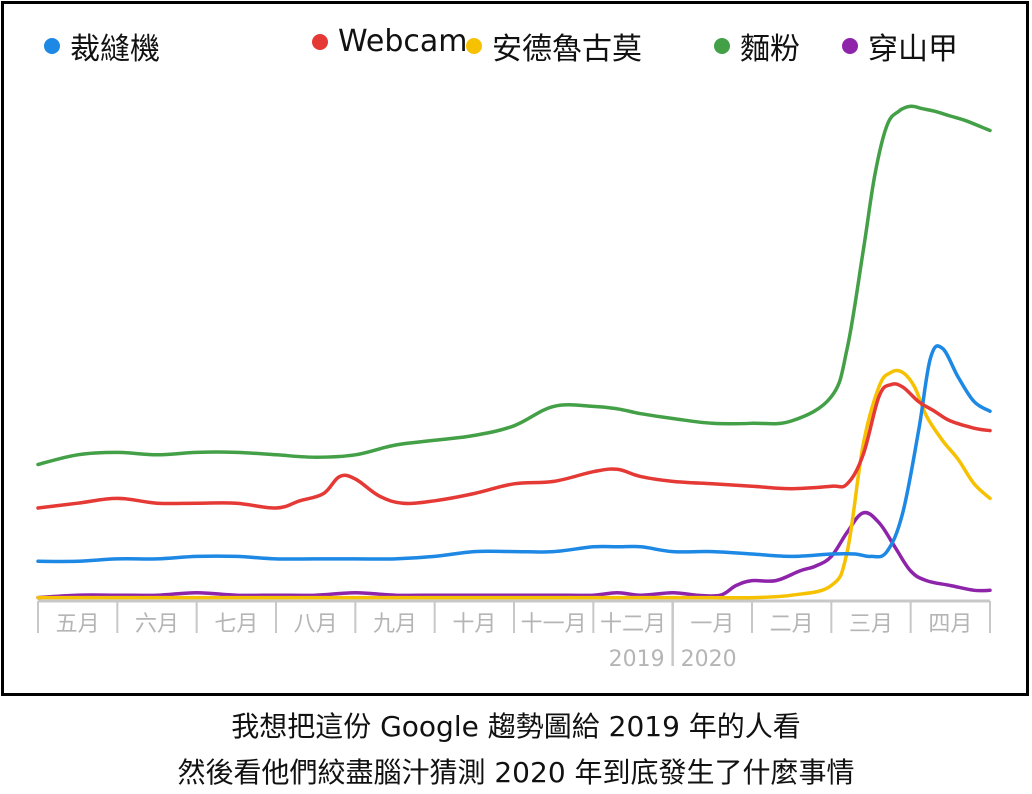  Describe the element at coordinates (633, 624) in the screenshot. I see `x-tick-label: 十二月` at that location.